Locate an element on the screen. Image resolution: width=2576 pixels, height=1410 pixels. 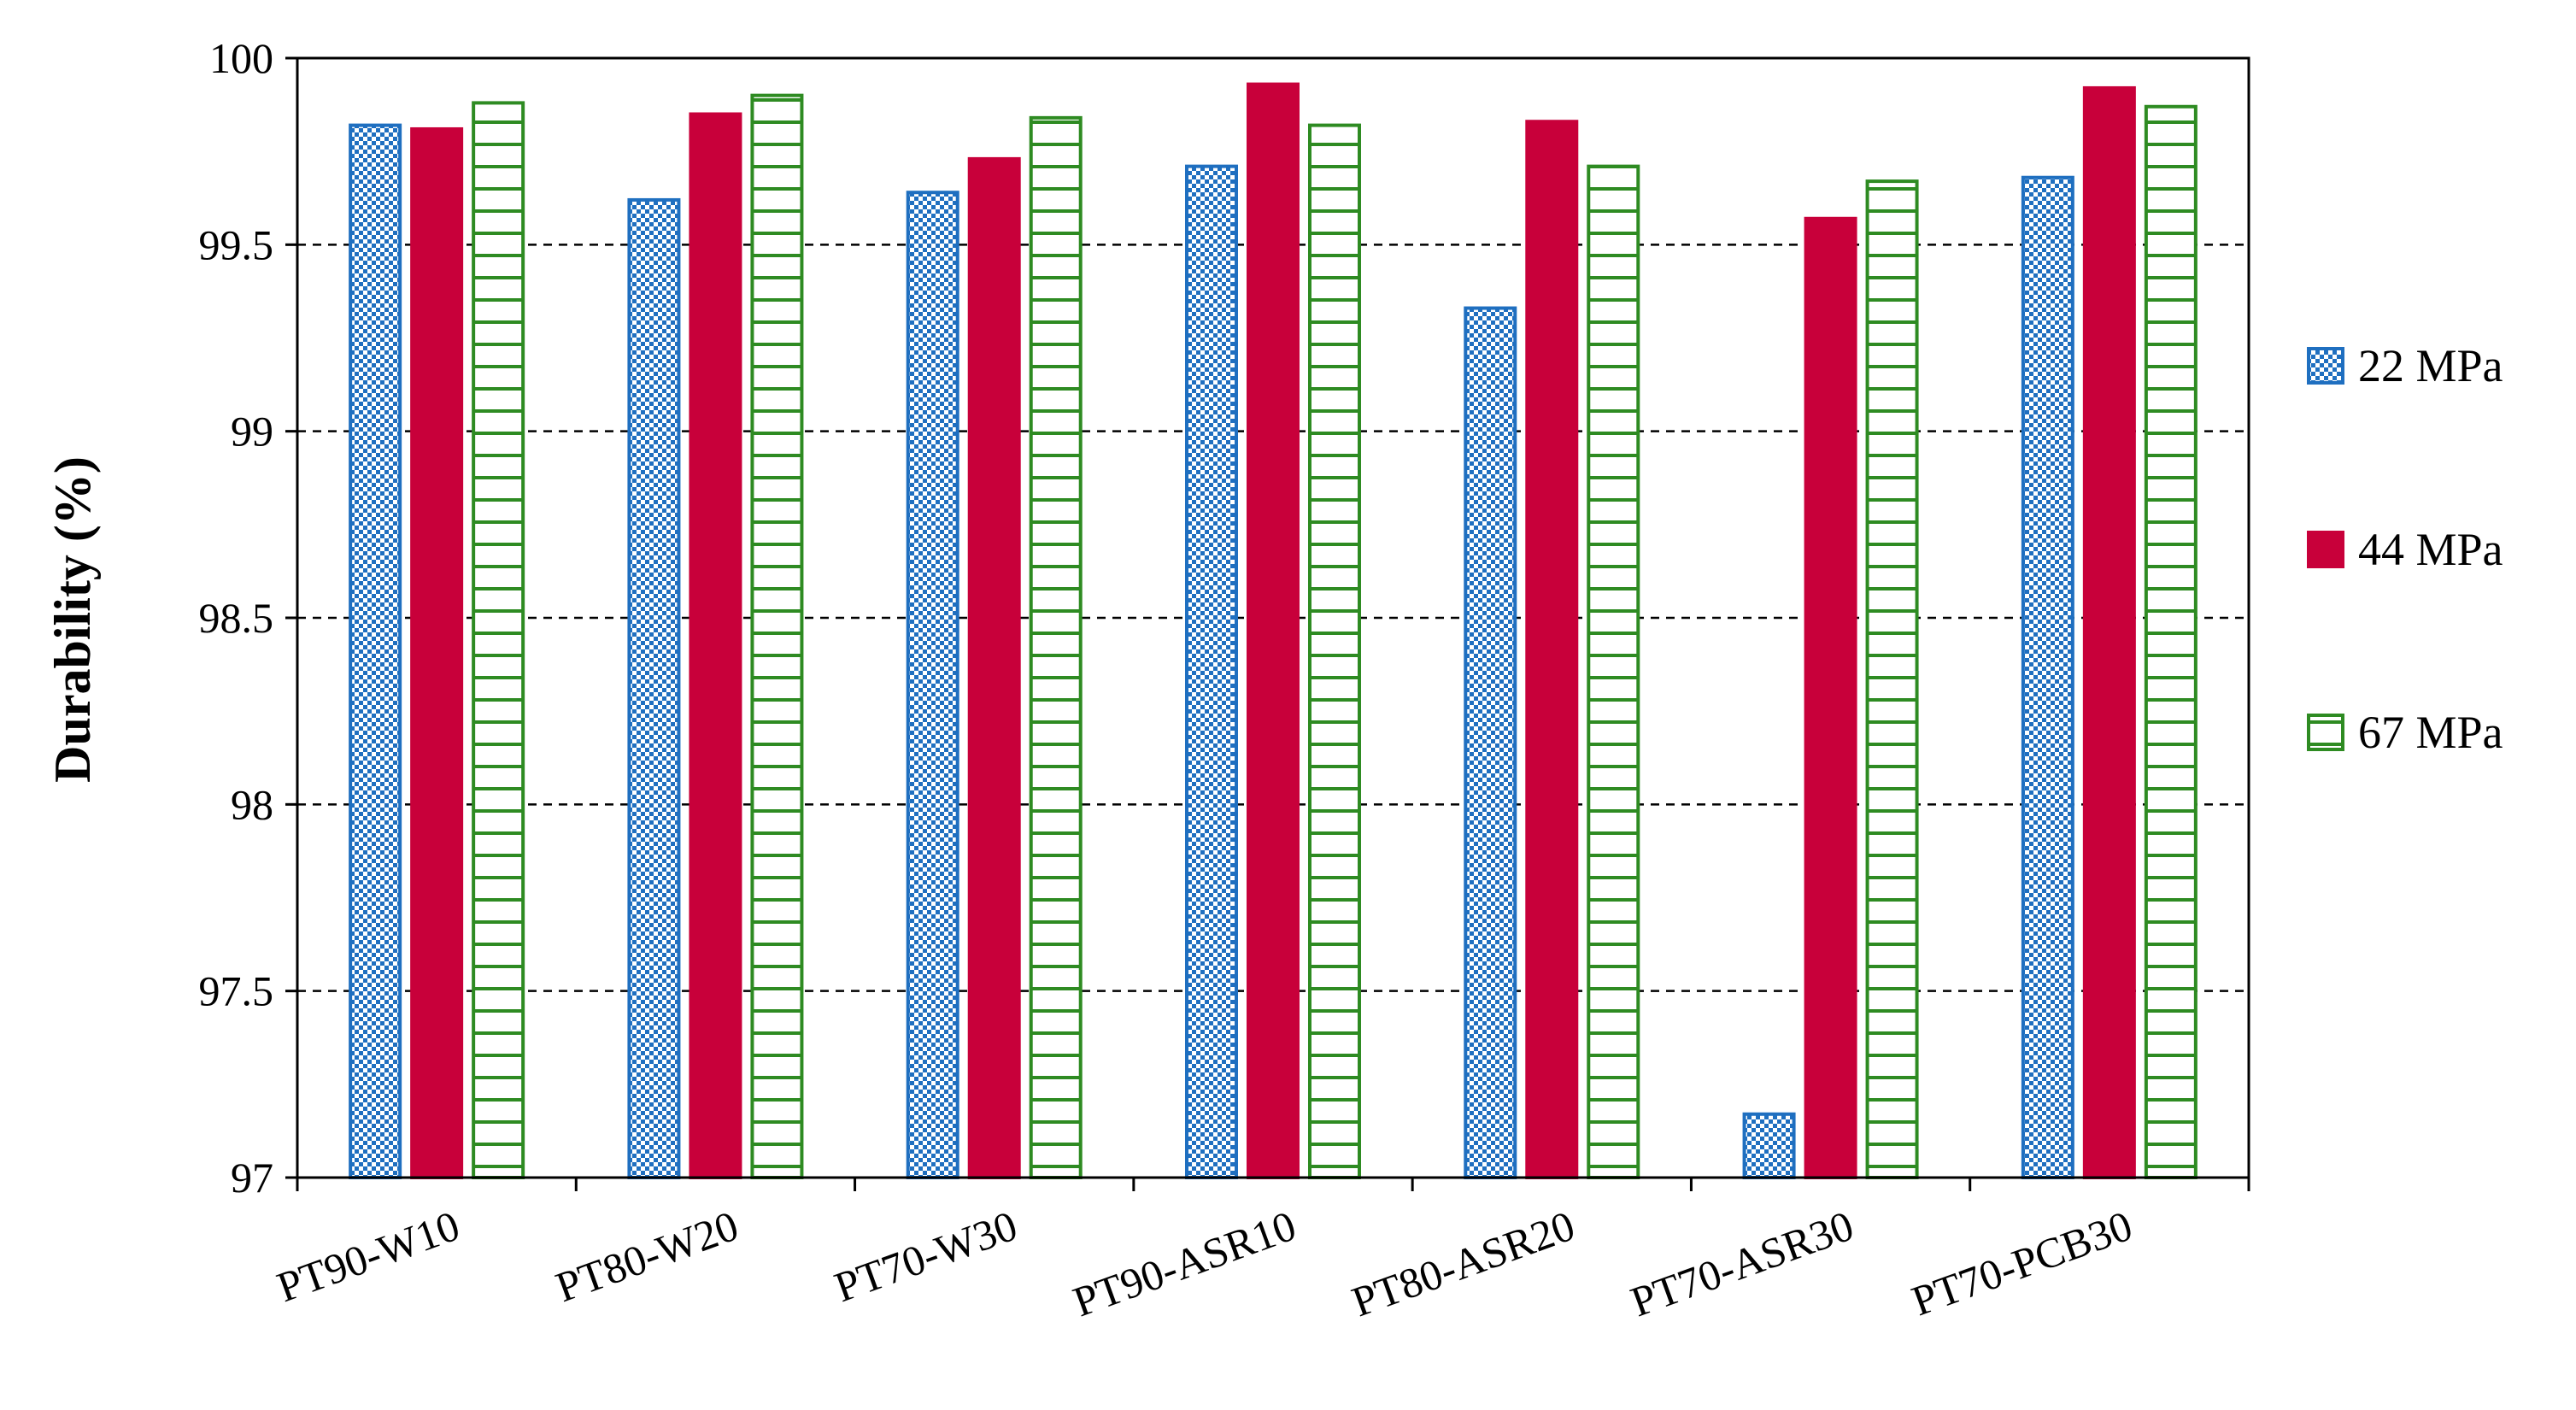
y-tick-label: 100 is located at coordinates (241, 58).